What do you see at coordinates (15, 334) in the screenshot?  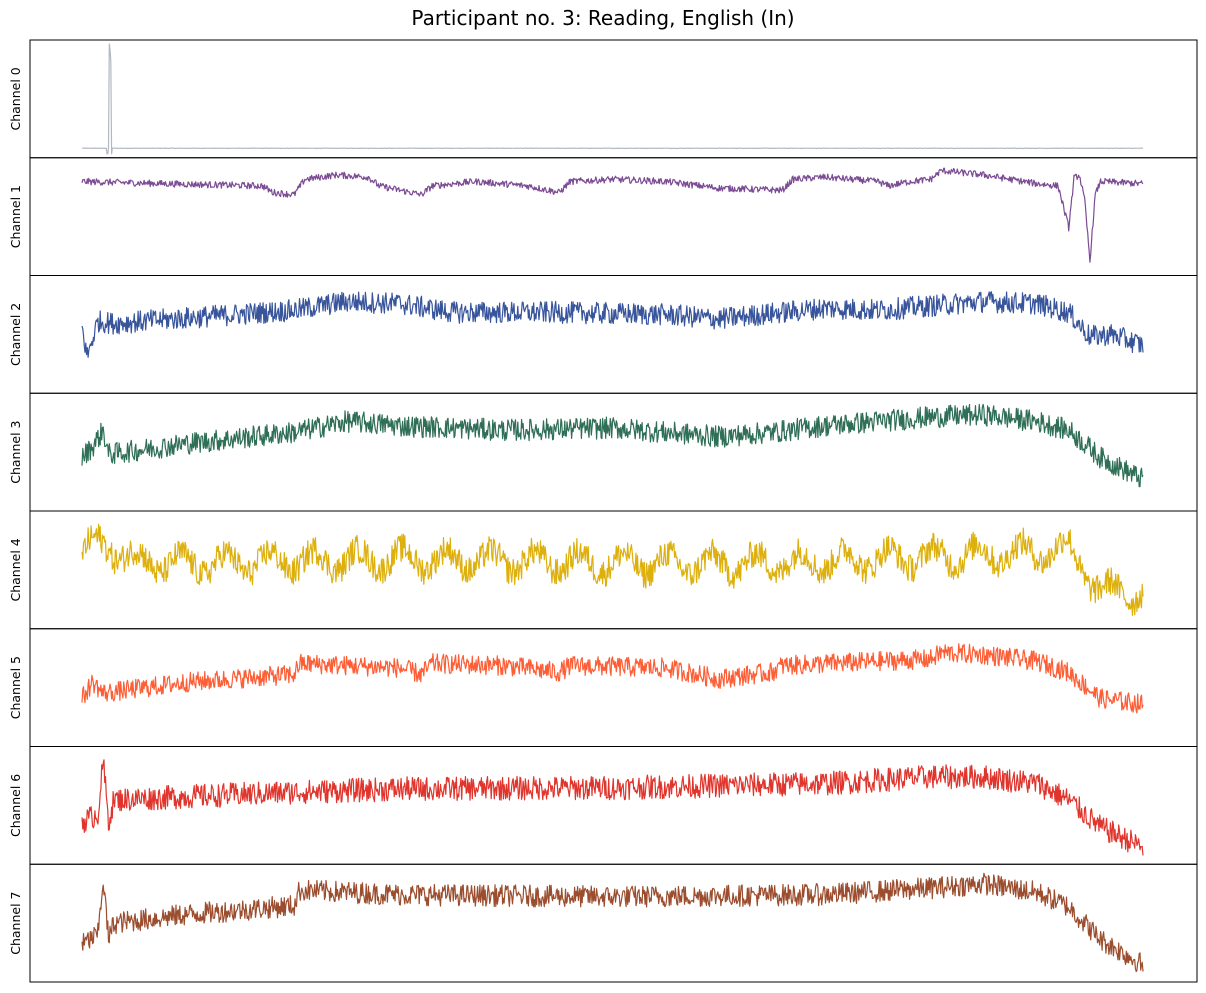 I see `series-label-2: Channel 2` at bounding box center [15, 334].